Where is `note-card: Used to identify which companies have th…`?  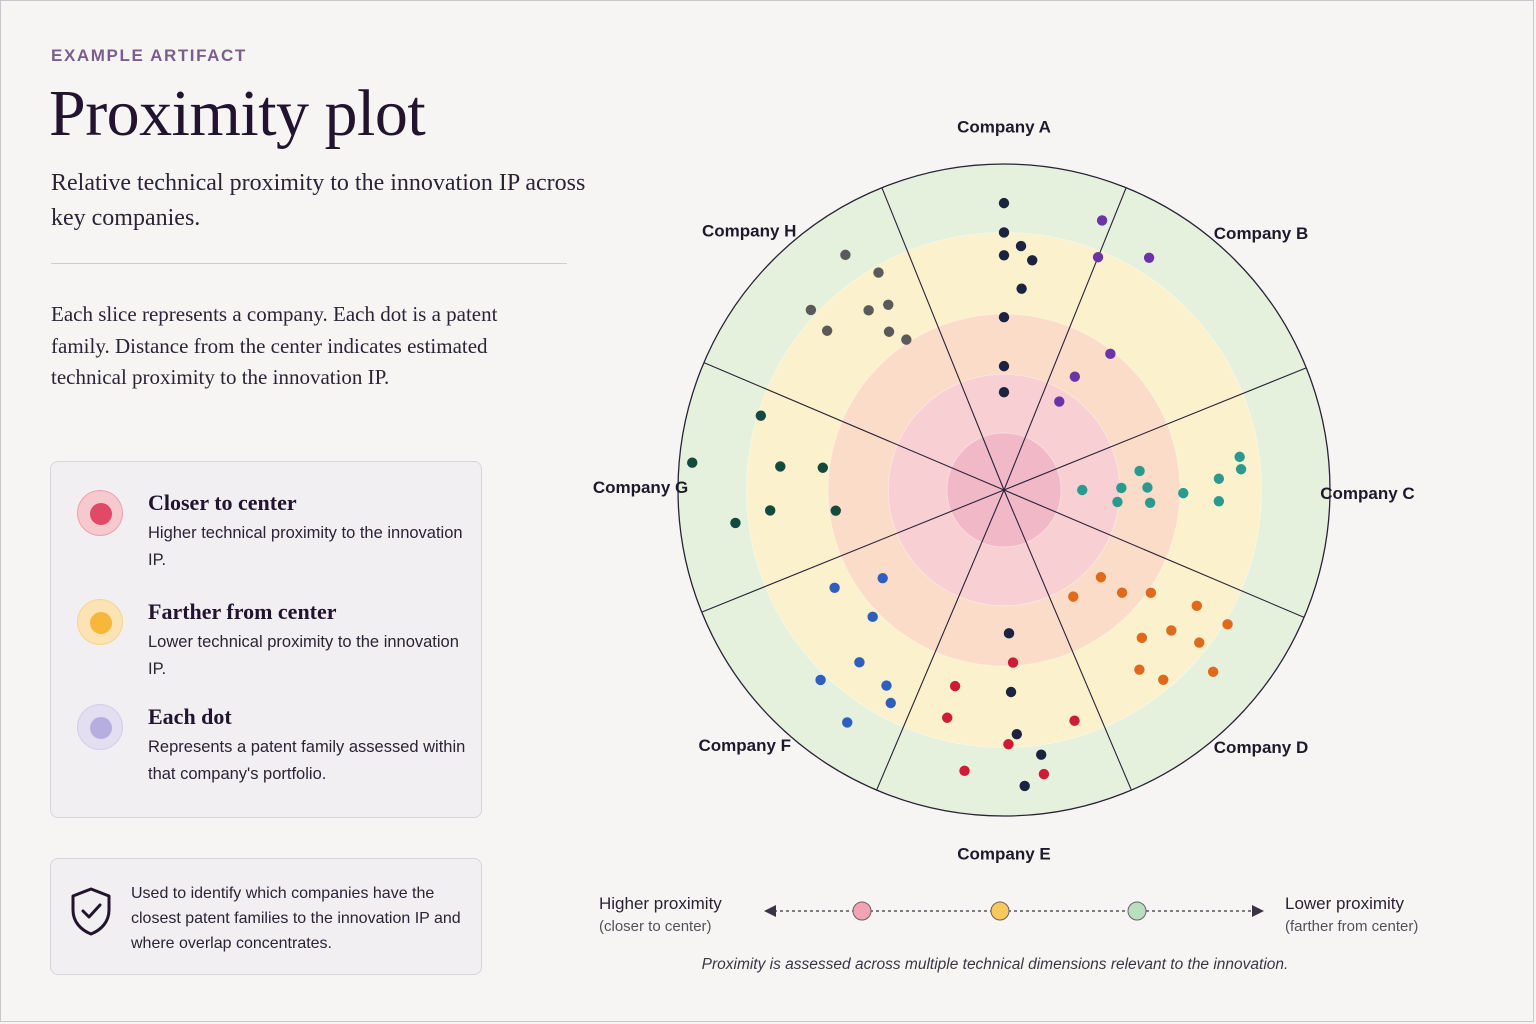 note-card: Used to identify which companies have th… is located at coordinates (266, 916).